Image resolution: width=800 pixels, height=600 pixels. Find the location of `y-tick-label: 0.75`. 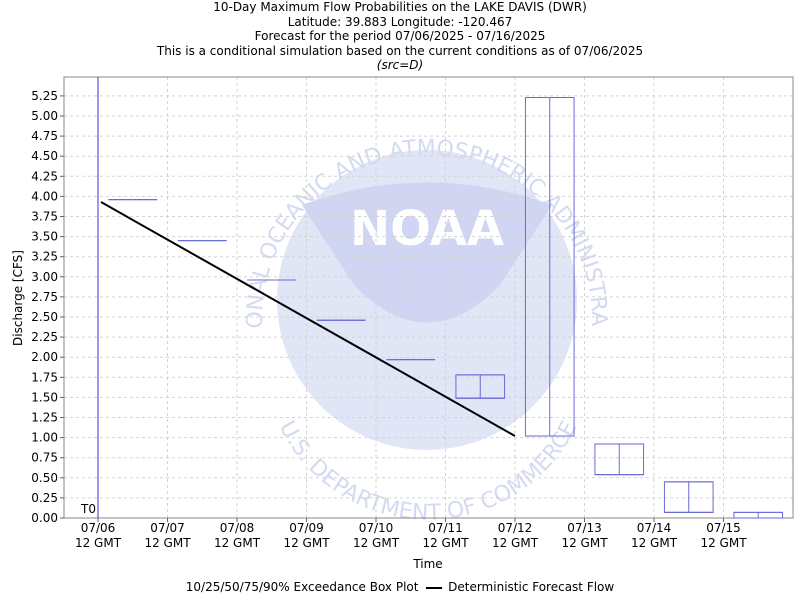

y-tick-label: 0.75 is located at coordinates (44, 458).